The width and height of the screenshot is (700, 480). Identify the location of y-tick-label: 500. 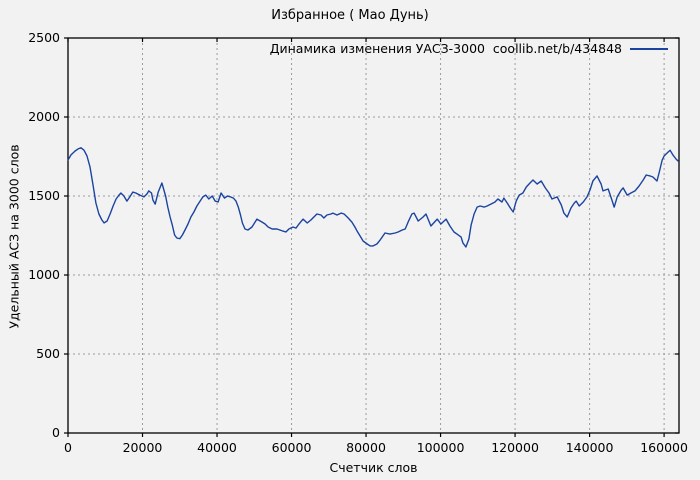
(48, 353).